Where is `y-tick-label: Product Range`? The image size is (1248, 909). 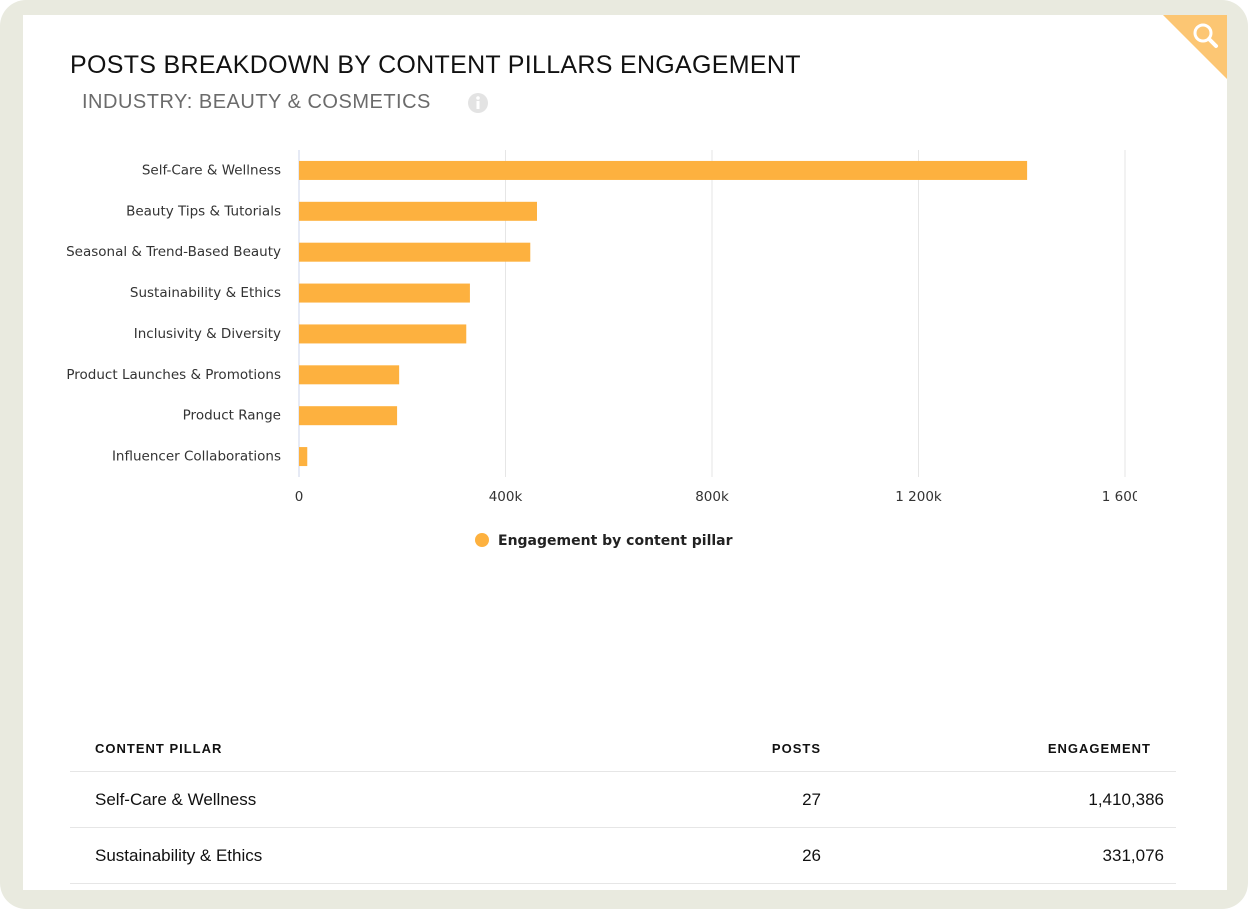 y-tick-label: Product Range is located at coordinates (232, 416).